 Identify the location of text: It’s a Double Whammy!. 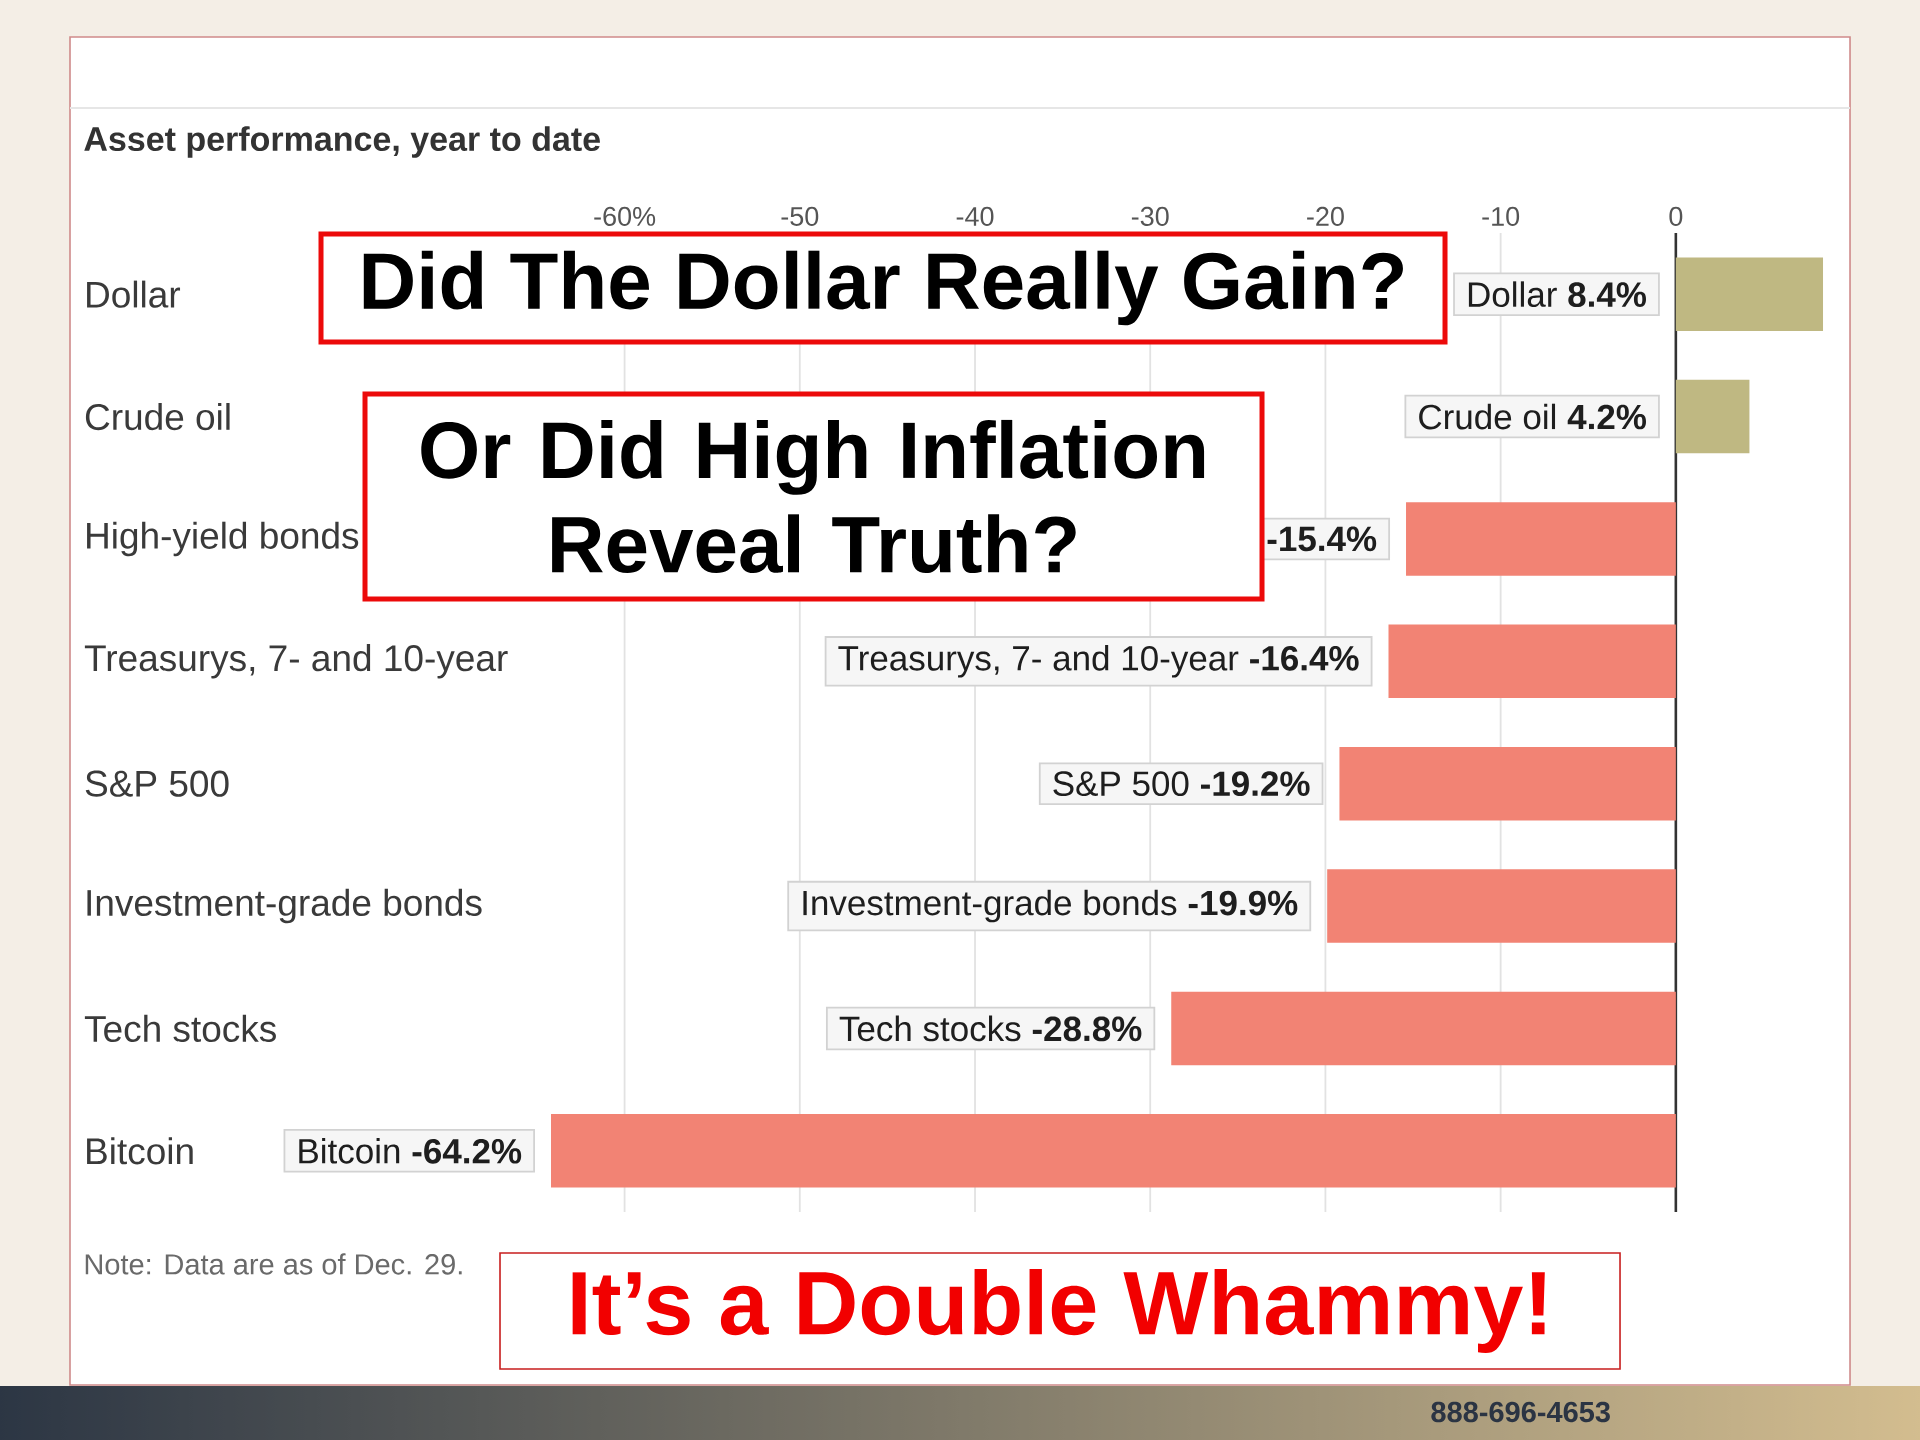
(1058, 1311).